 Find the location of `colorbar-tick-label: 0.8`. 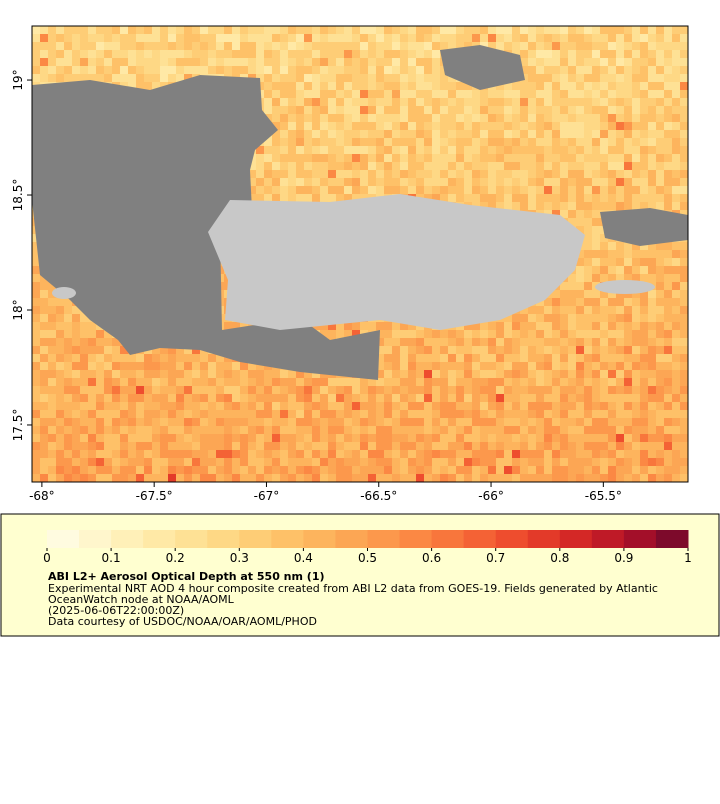

colorbar-tick-label: 0.8 is located at coordinates (559, 558).